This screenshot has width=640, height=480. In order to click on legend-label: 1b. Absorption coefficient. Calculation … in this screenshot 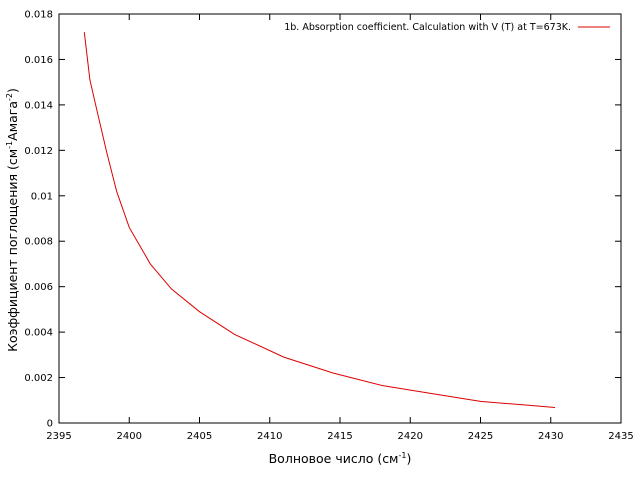, I will do `click(427, 27)`.